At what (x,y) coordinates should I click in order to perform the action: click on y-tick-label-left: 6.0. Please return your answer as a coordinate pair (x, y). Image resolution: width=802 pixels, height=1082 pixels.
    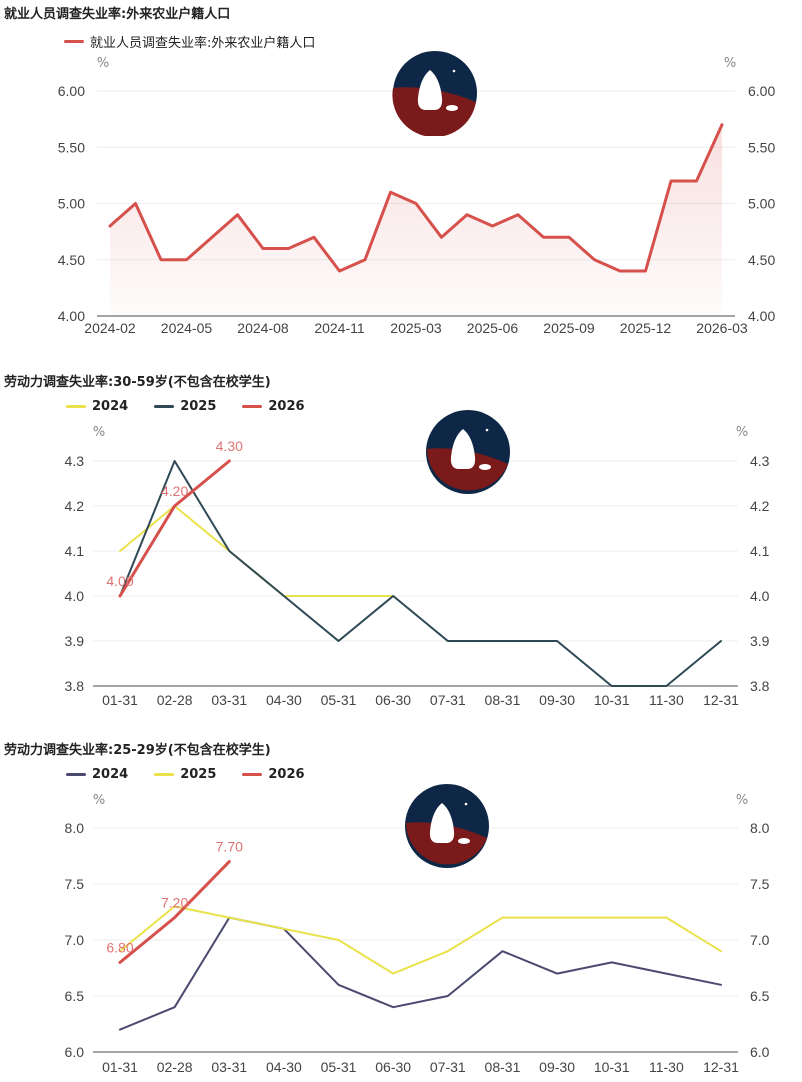
    Looking at the image, I should click on (75, 1052).